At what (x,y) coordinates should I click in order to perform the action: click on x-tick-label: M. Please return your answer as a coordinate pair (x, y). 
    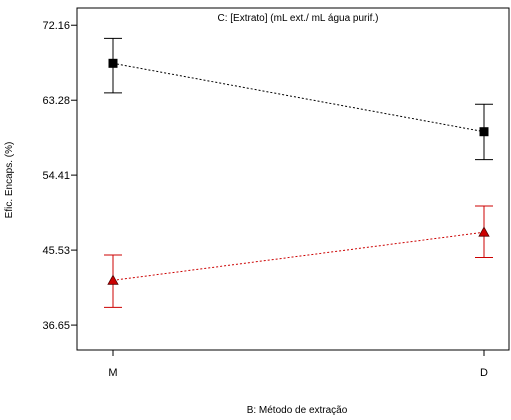
    Looking at the image, I should click on (112, 373).